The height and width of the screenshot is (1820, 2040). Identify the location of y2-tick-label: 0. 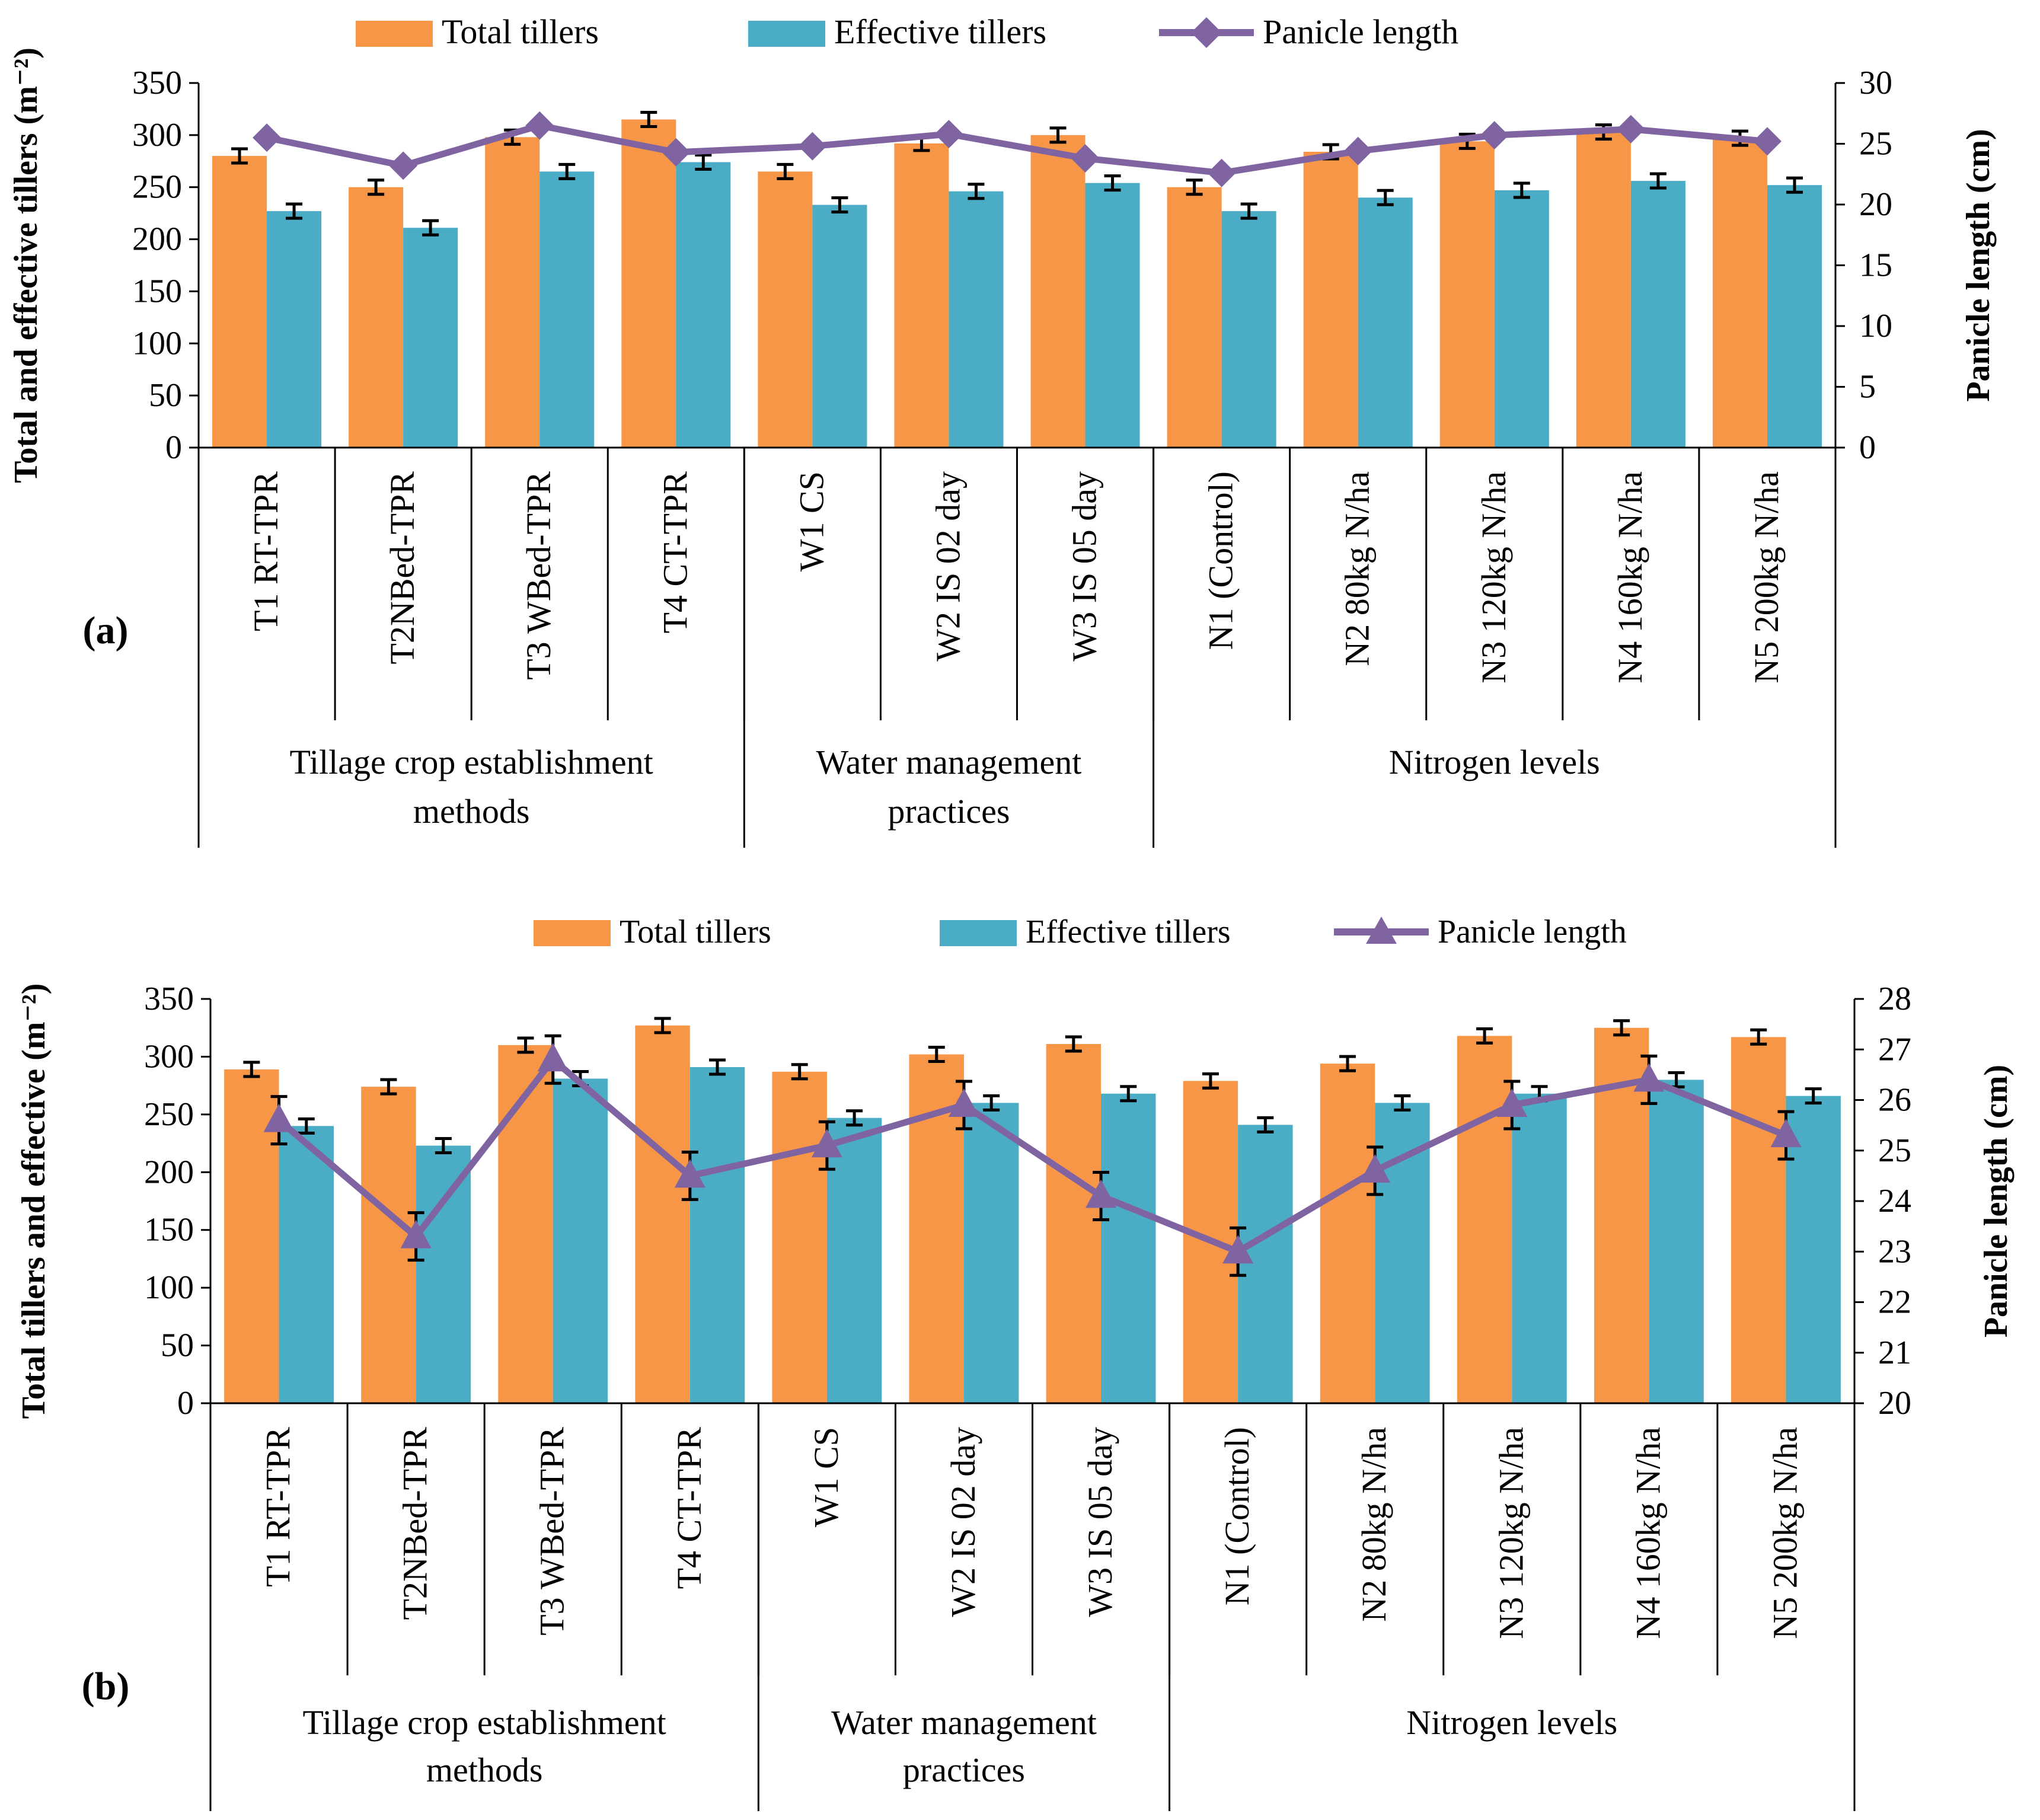
(1867, 448).